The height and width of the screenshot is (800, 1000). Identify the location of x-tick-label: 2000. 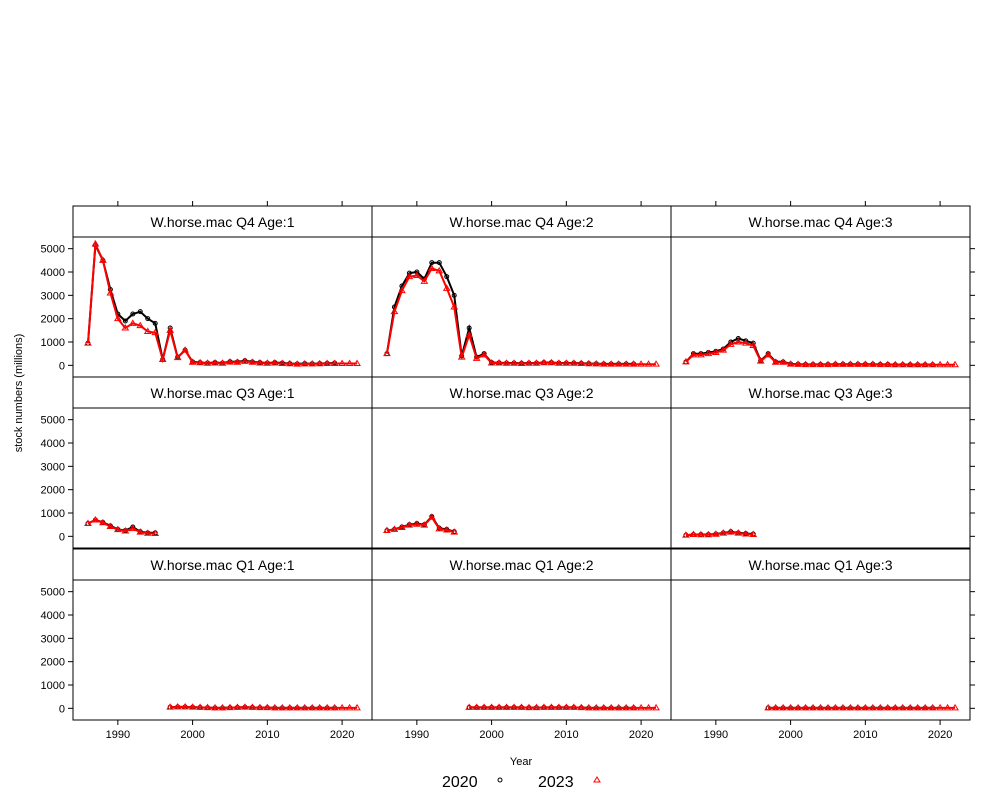
(192, 735).